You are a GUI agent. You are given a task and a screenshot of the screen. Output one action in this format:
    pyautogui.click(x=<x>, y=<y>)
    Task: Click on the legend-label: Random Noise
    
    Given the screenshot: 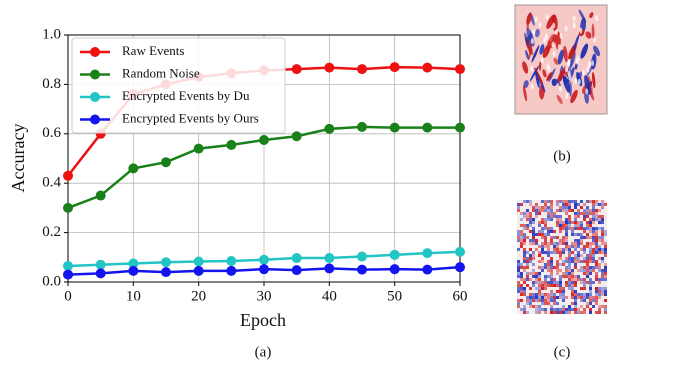 What is the action you would take?
    pyautogui.click(x=161, y=72)
    